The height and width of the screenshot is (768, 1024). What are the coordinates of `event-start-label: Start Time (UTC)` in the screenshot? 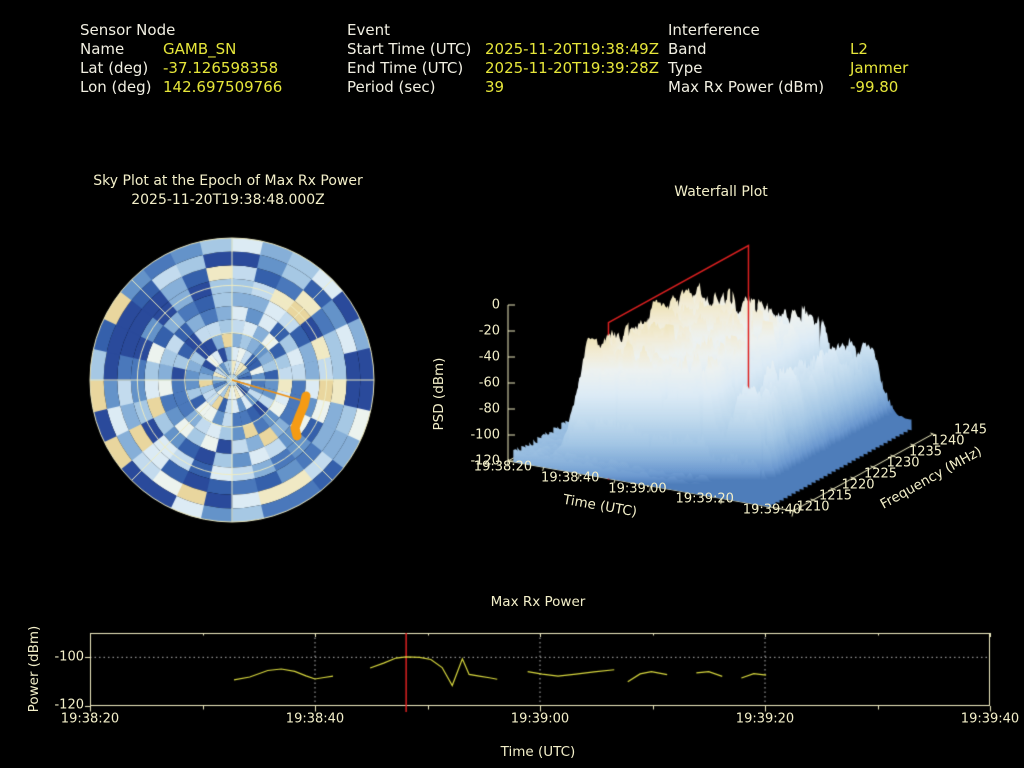 It's located at (409, 49).